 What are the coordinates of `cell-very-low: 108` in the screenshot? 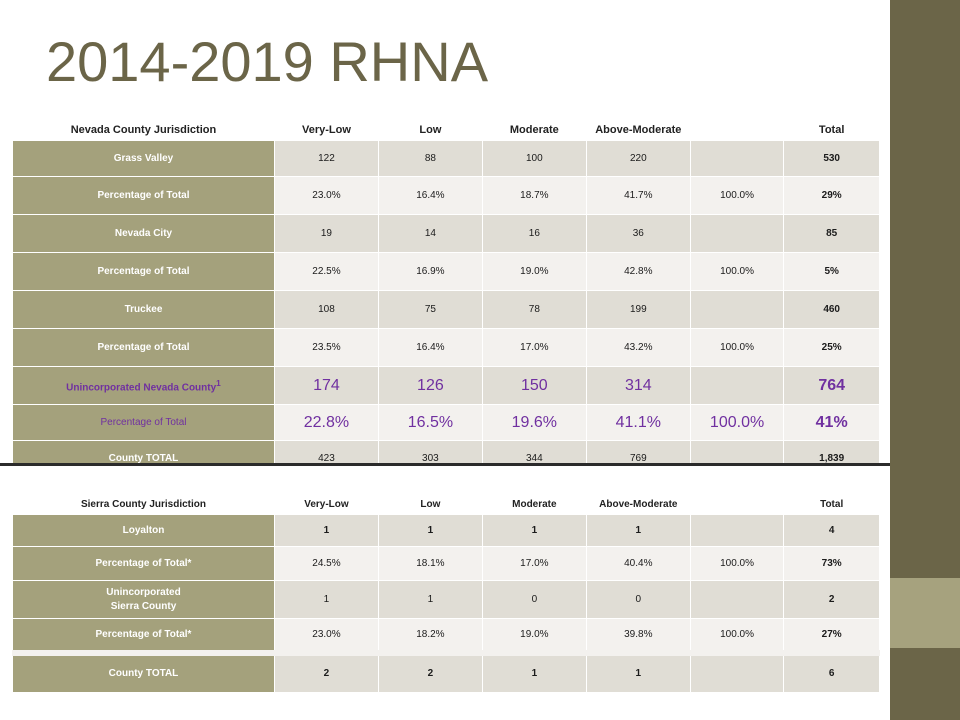 It's located at (326, 309).